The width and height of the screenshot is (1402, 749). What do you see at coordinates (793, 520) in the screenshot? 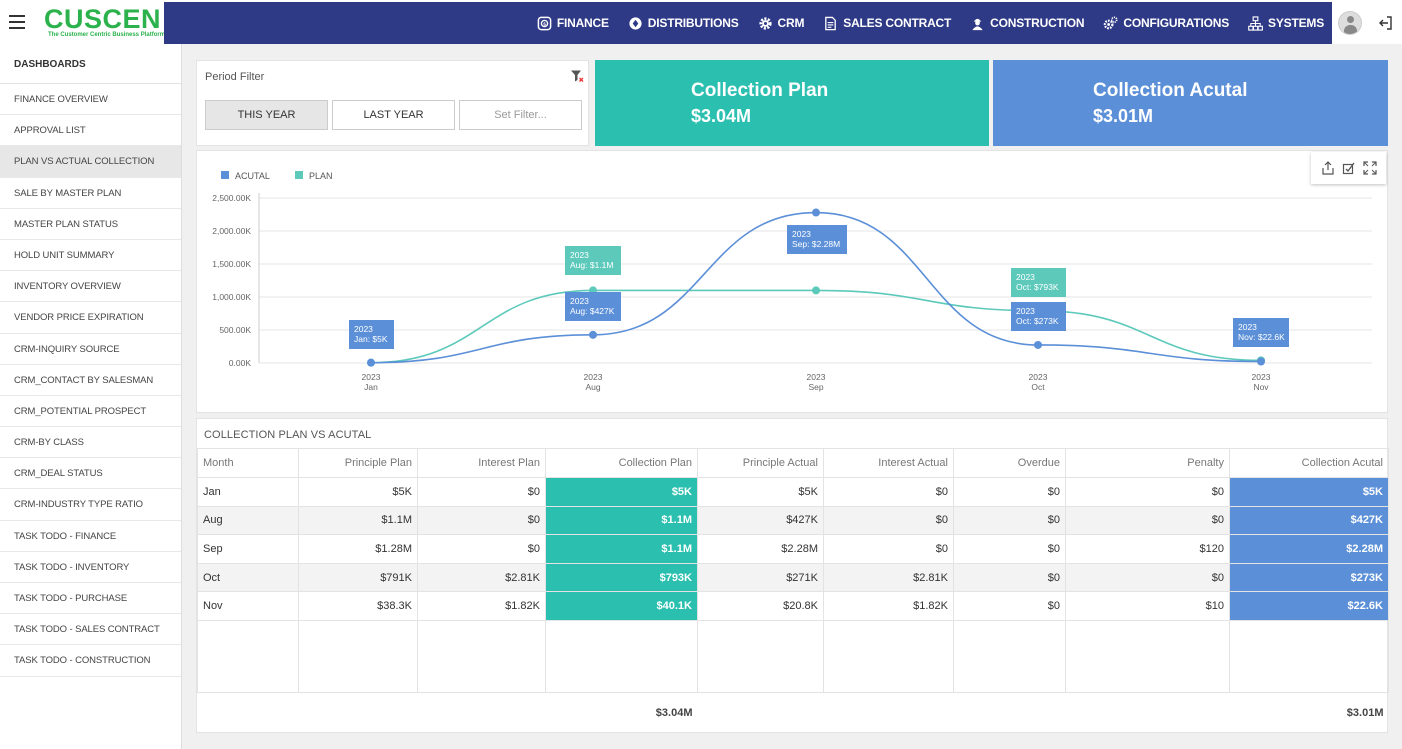
I see `table-row: Aug $1.1M $0 $1.1M $427K $0 $0 $0 $427K` at bounding box center [793, 520].